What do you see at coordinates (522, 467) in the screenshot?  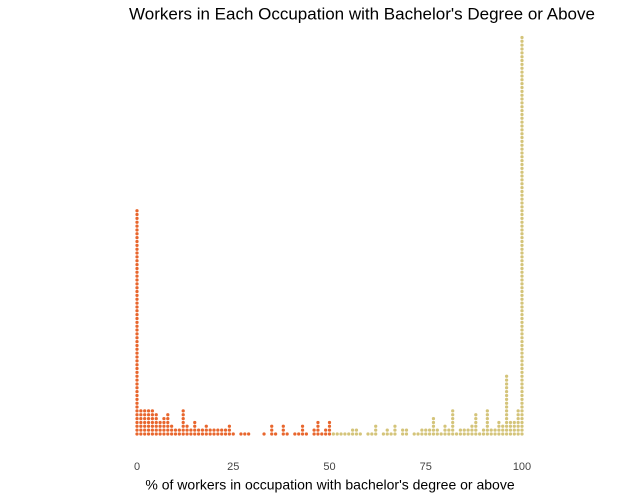 I see `x-tick-label: 100` at bounding box center [522, 467].